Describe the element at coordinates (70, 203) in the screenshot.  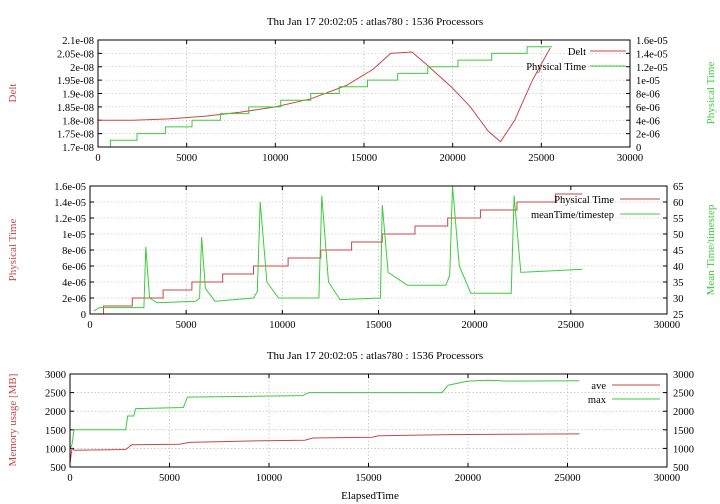
I see `y-tick-label: 1.4e-05` at that location.